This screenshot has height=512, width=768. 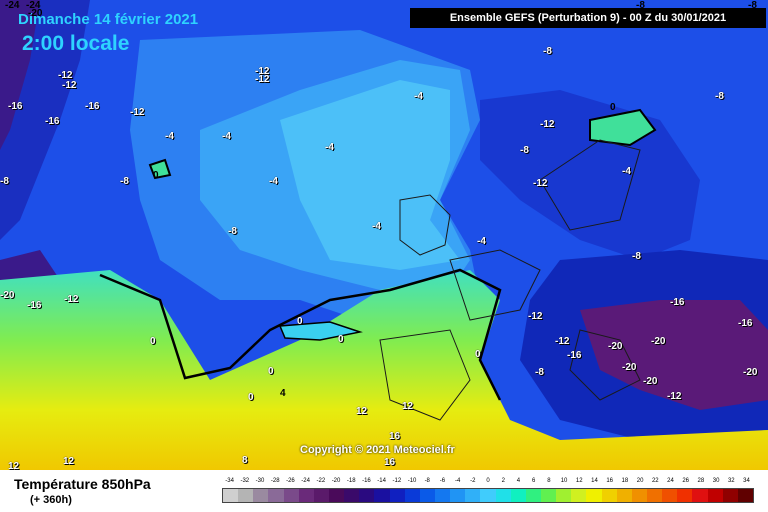 I want to click on scale-tick-label: -2, so click(x=473, y=481).